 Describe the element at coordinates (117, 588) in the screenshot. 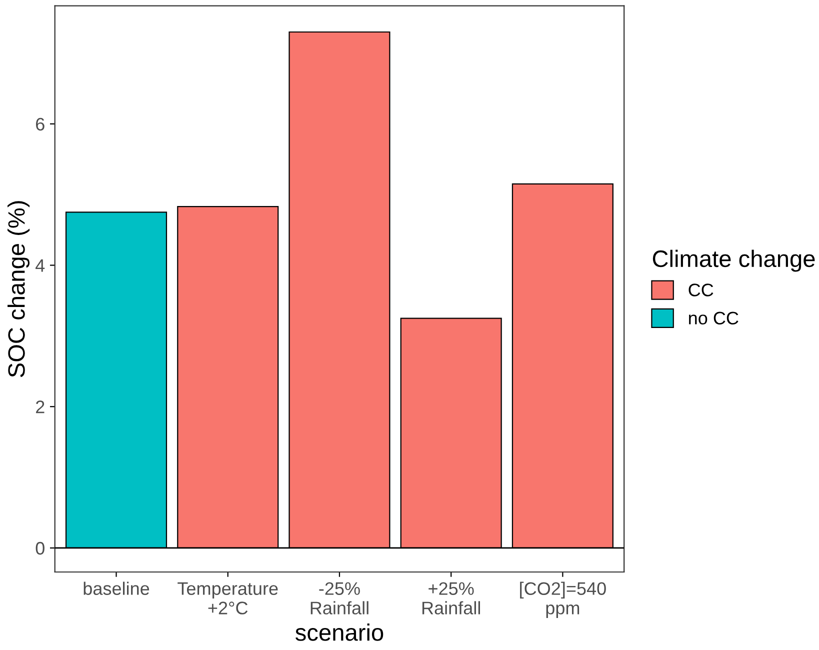

I see `x-tick-label: baseline` at that location.